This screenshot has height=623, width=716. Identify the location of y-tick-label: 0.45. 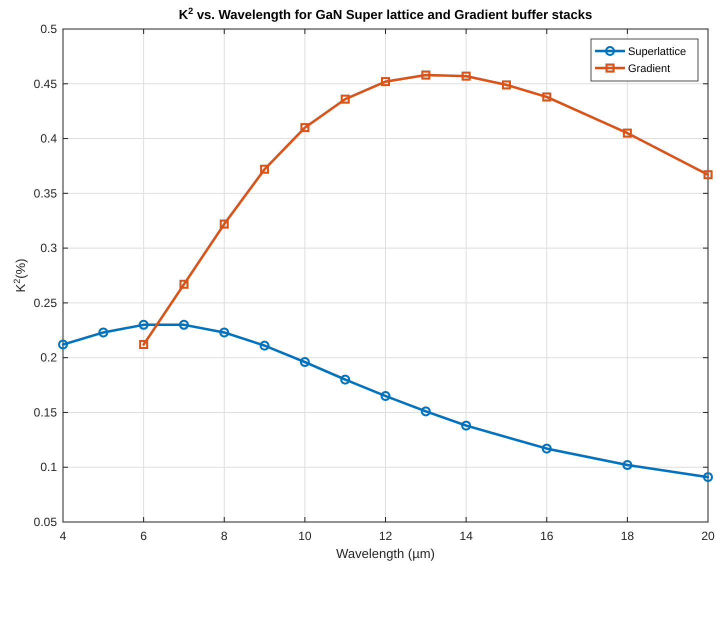
(46, 83).